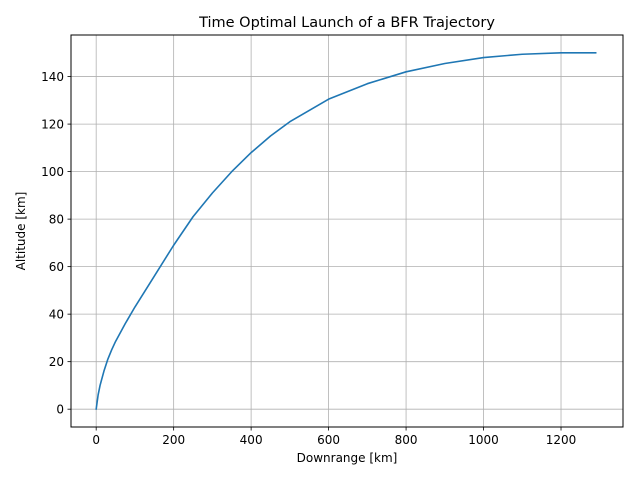 The image size is (640, 480). Describe the element at coordinates (56, 219) in the screenshot. I see `y-tick-label: 80` at that location.